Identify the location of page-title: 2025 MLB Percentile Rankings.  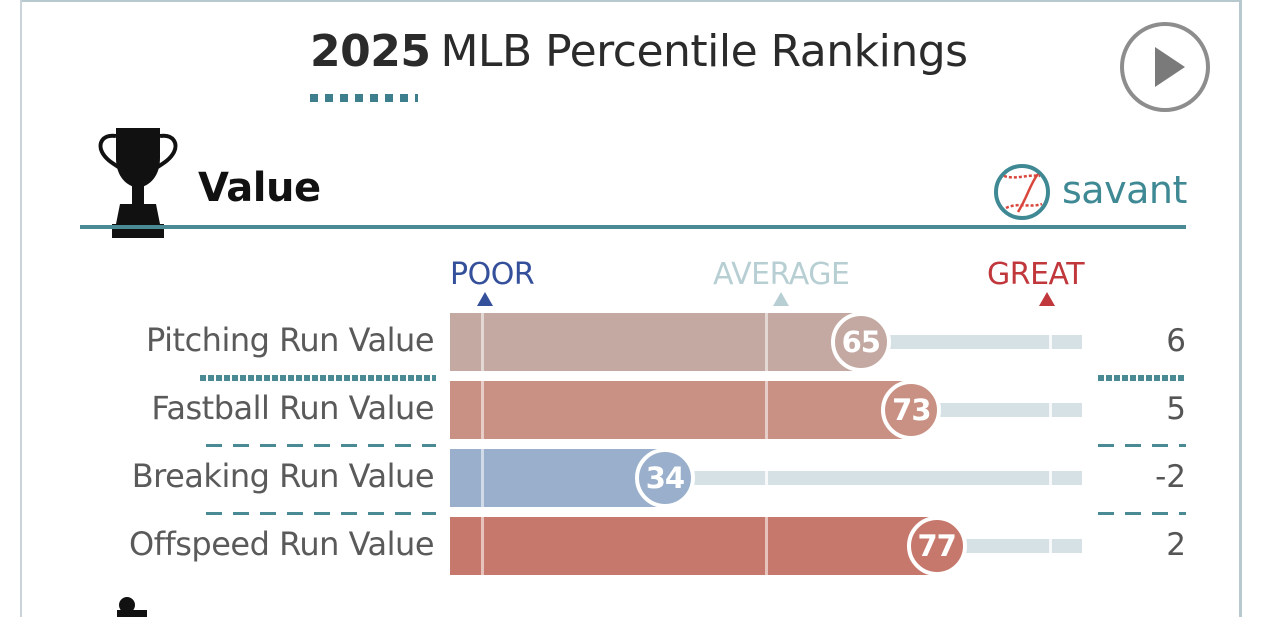
(639, 51).